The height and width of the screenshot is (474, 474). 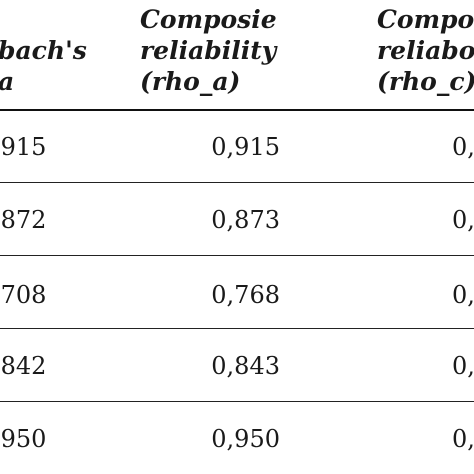 What do you see at coordinates (208, 19) in the screenshot?
I see `header-line: Composie` at bounding box center [208, 19].